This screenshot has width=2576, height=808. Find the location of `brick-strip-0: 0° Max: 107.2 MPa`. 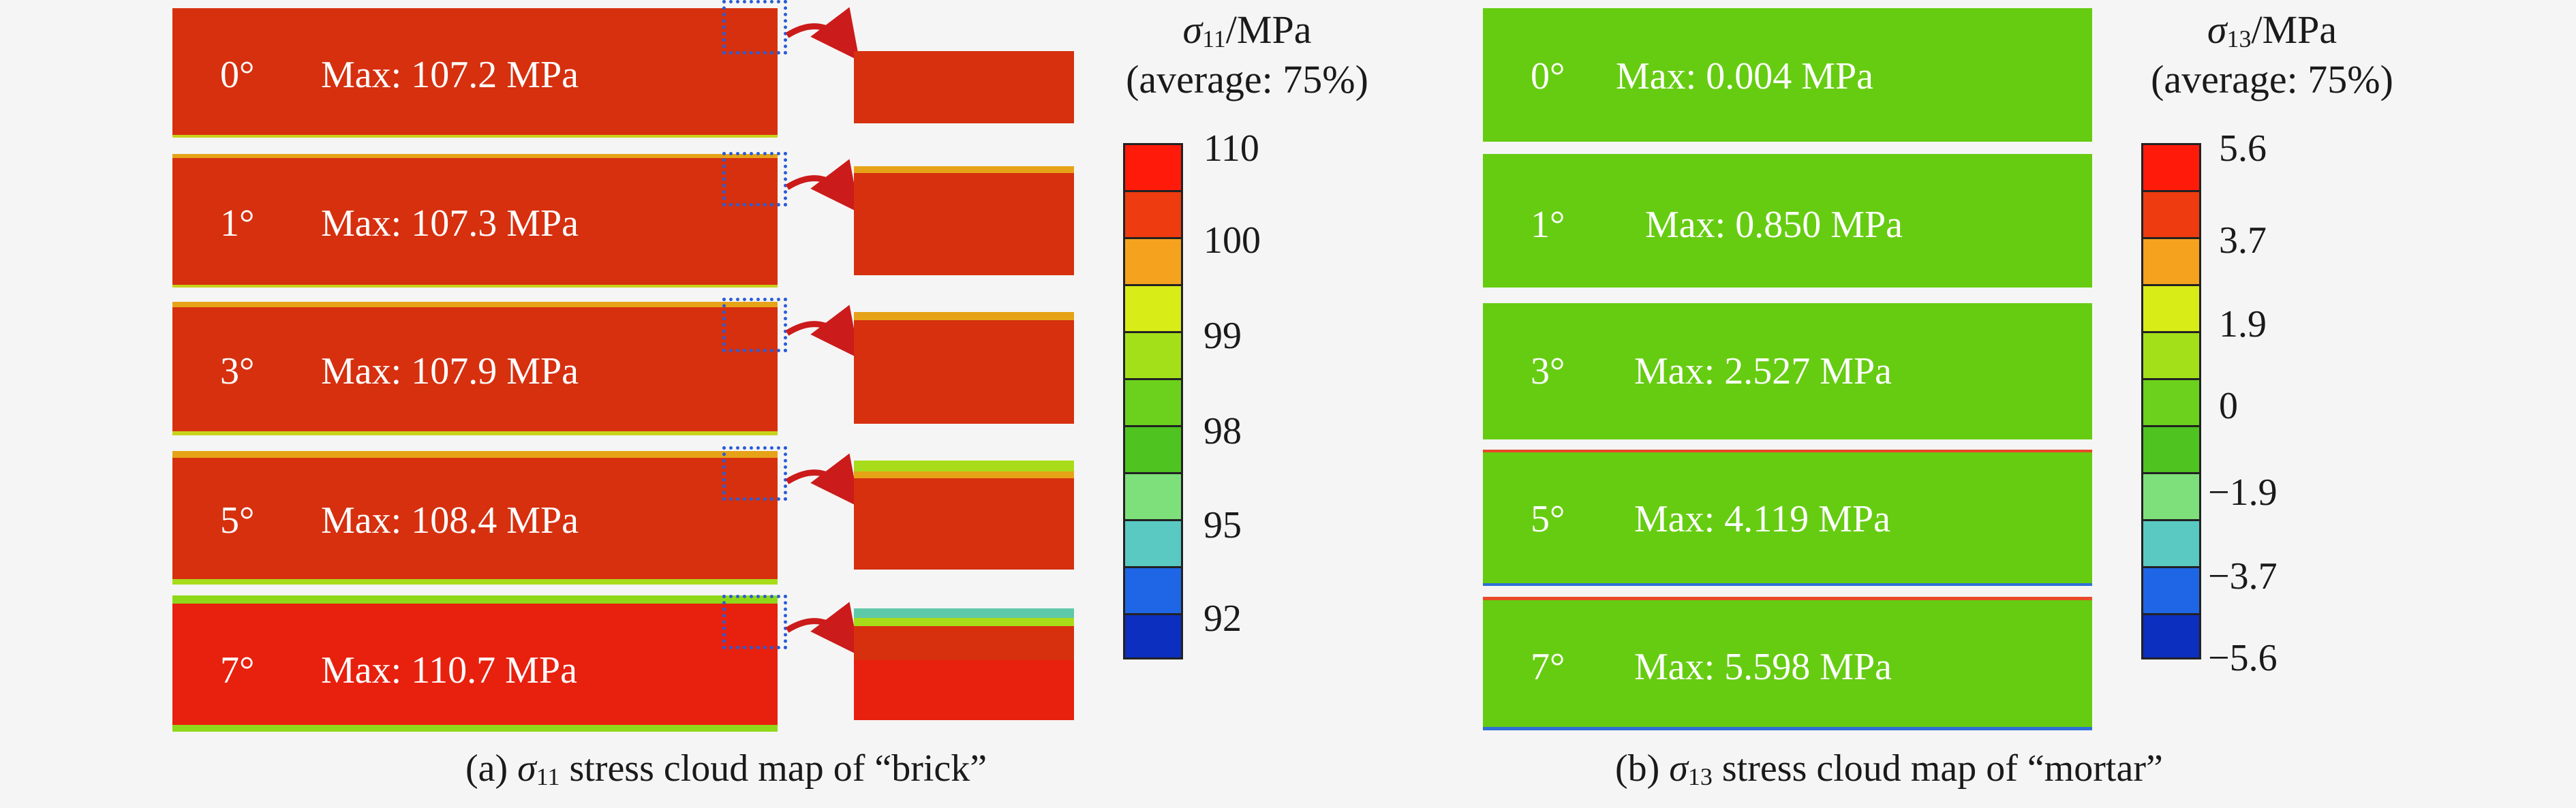

brick-strip-0: 0° Max: 107.2 MPa is located at coordinates (475, 73).